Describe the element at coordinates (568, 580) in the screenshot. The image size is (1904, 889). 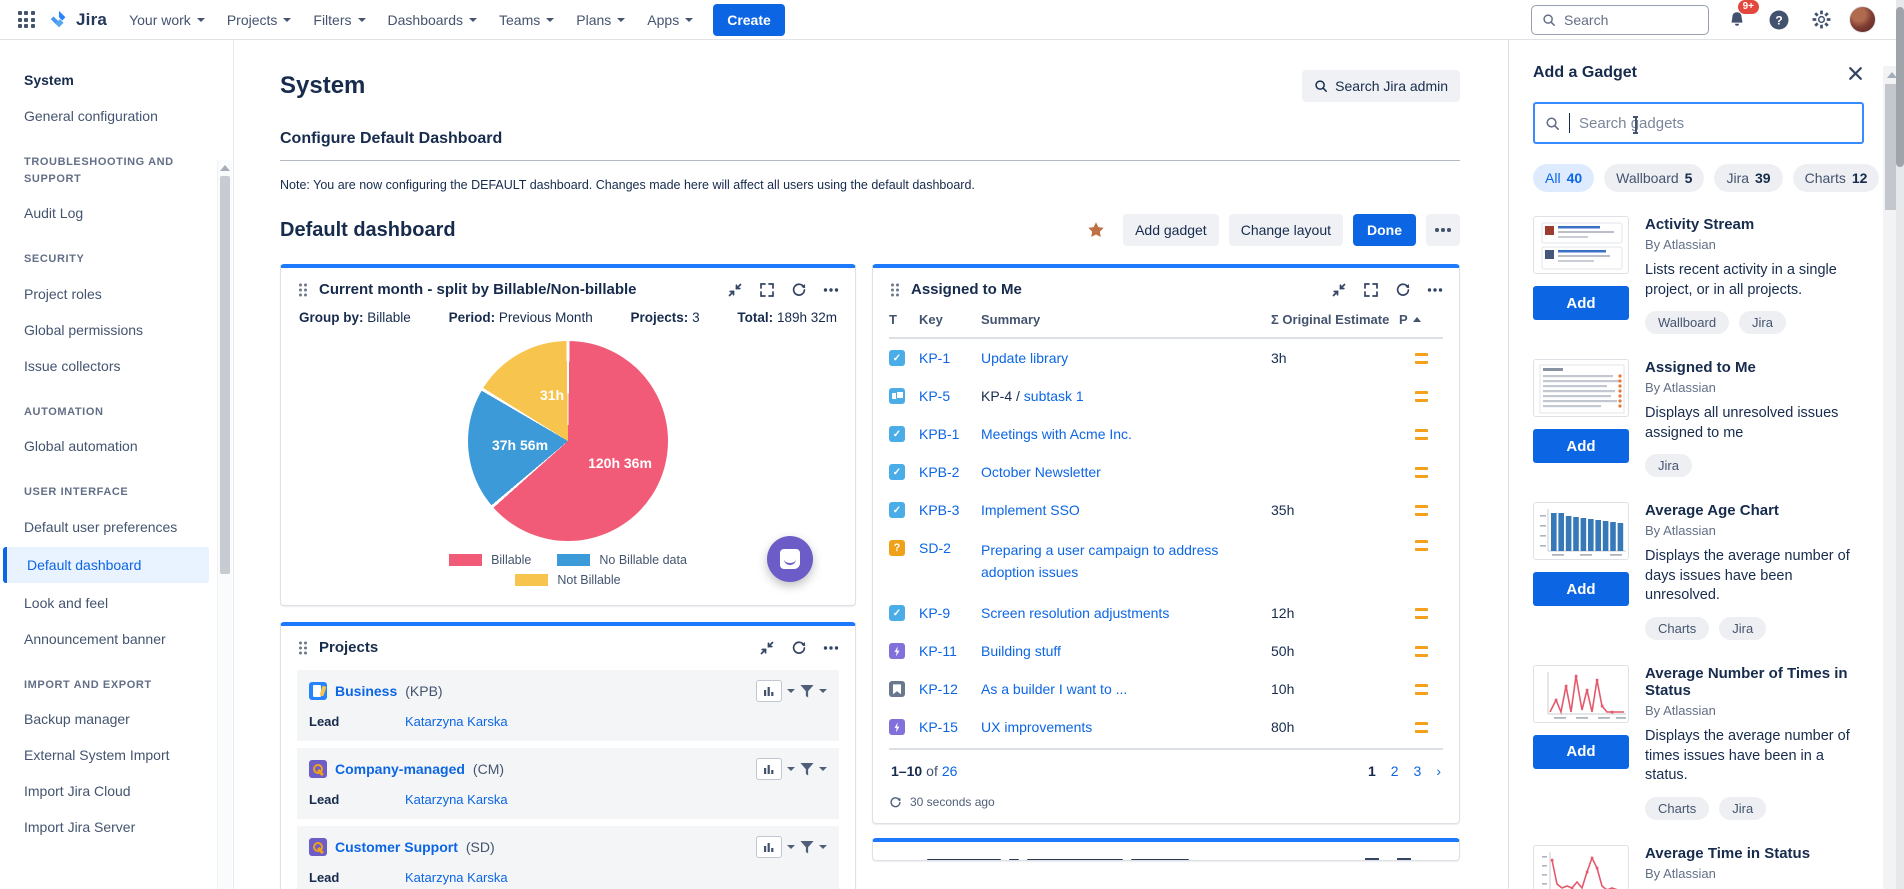
I see `legend-item-not-billable: Not Billable` at that location.